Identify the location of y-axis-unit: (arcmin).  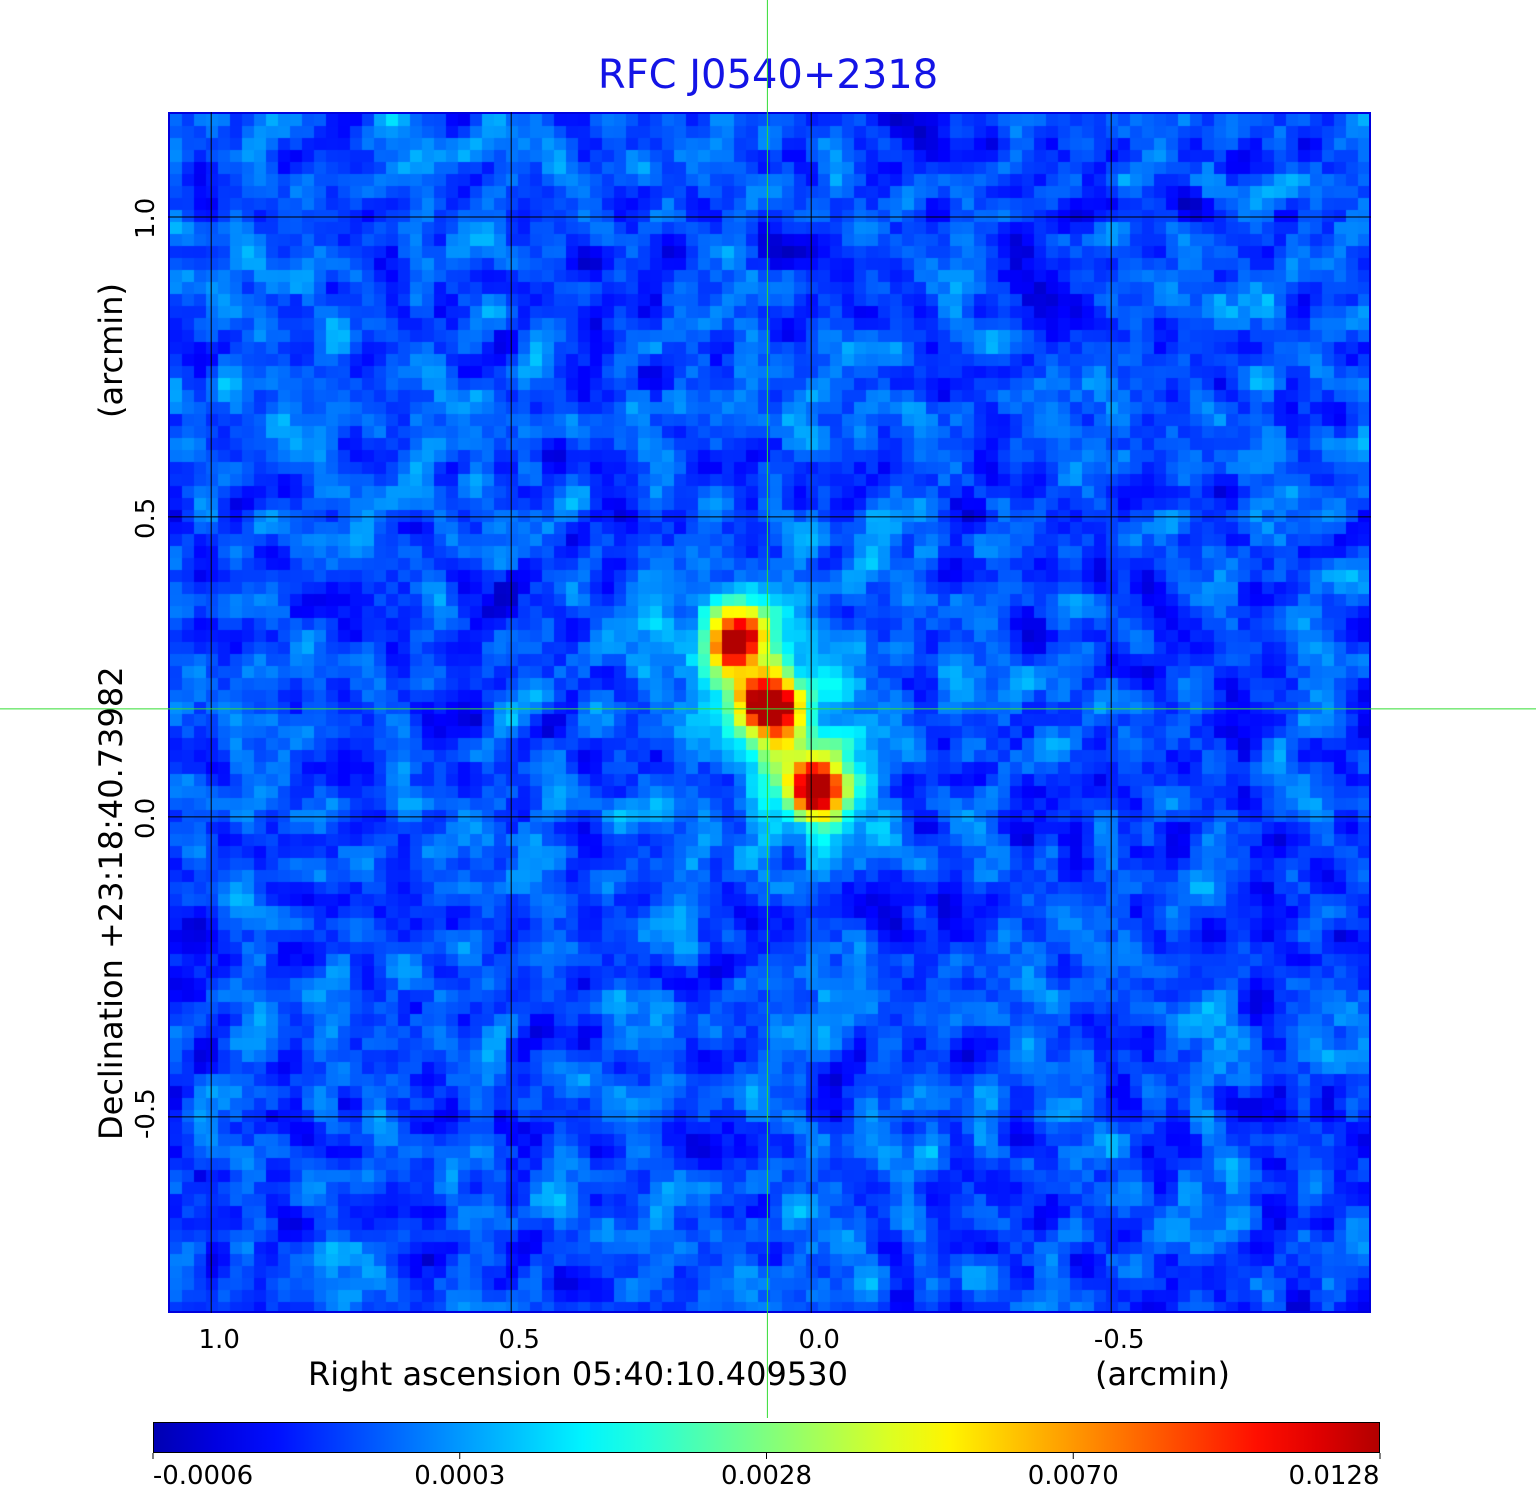
(111, 350).